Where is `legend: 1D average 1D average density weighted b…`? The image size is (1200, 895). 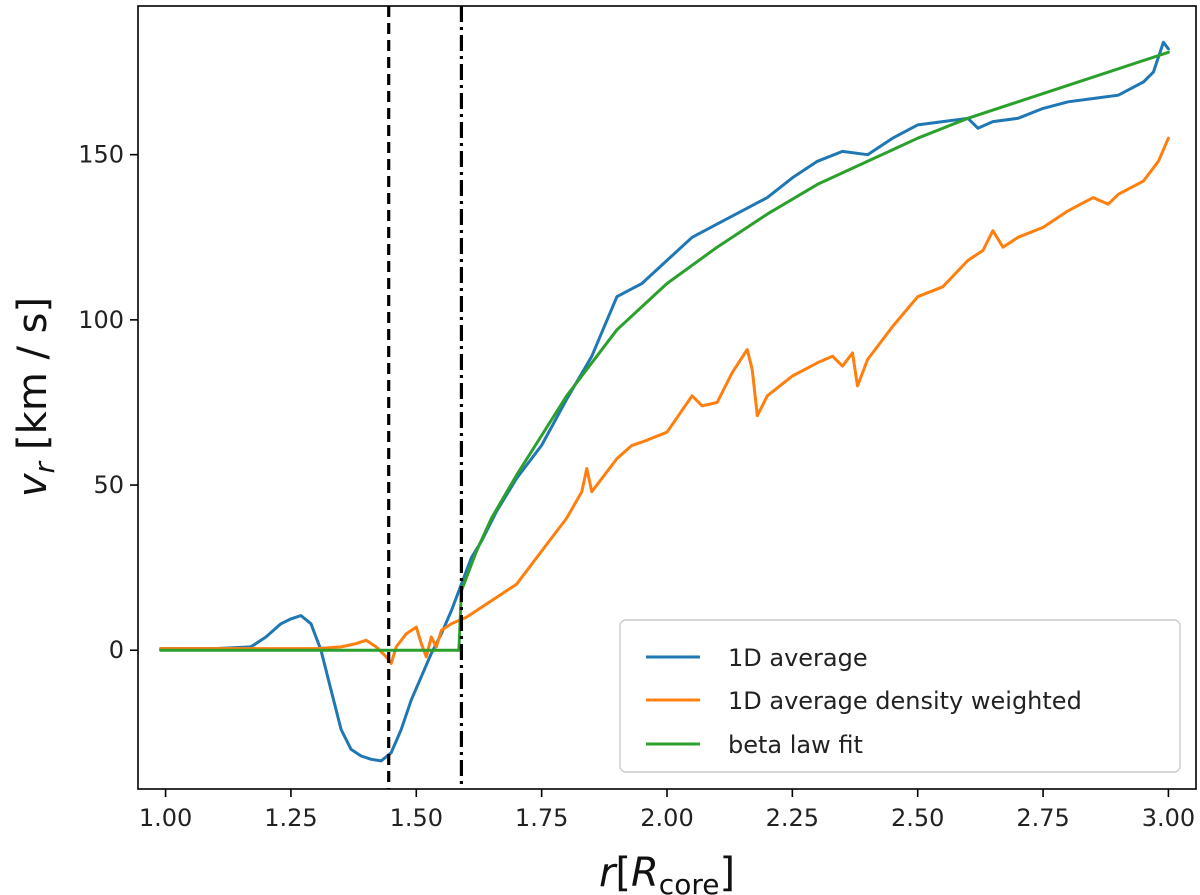
legend: 1D average 1D average density weighted b… is located at coordinates (900, 696).